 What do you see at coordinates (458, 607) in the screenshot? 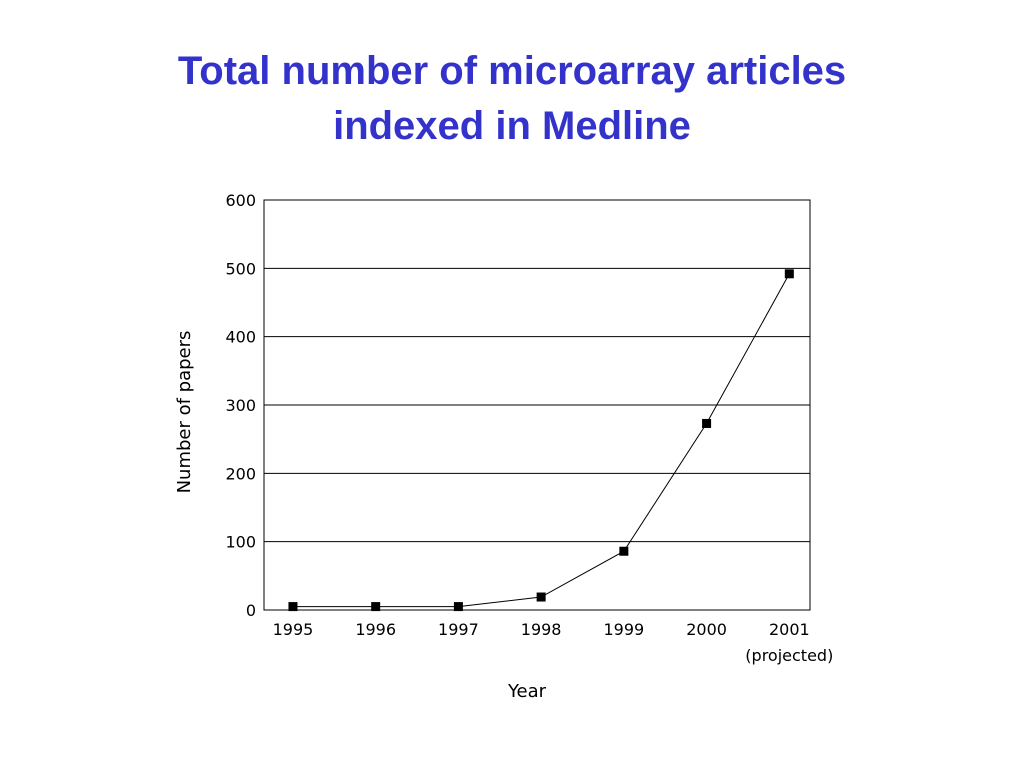
I see `data-point-1997` at bounding box center [458, 607].